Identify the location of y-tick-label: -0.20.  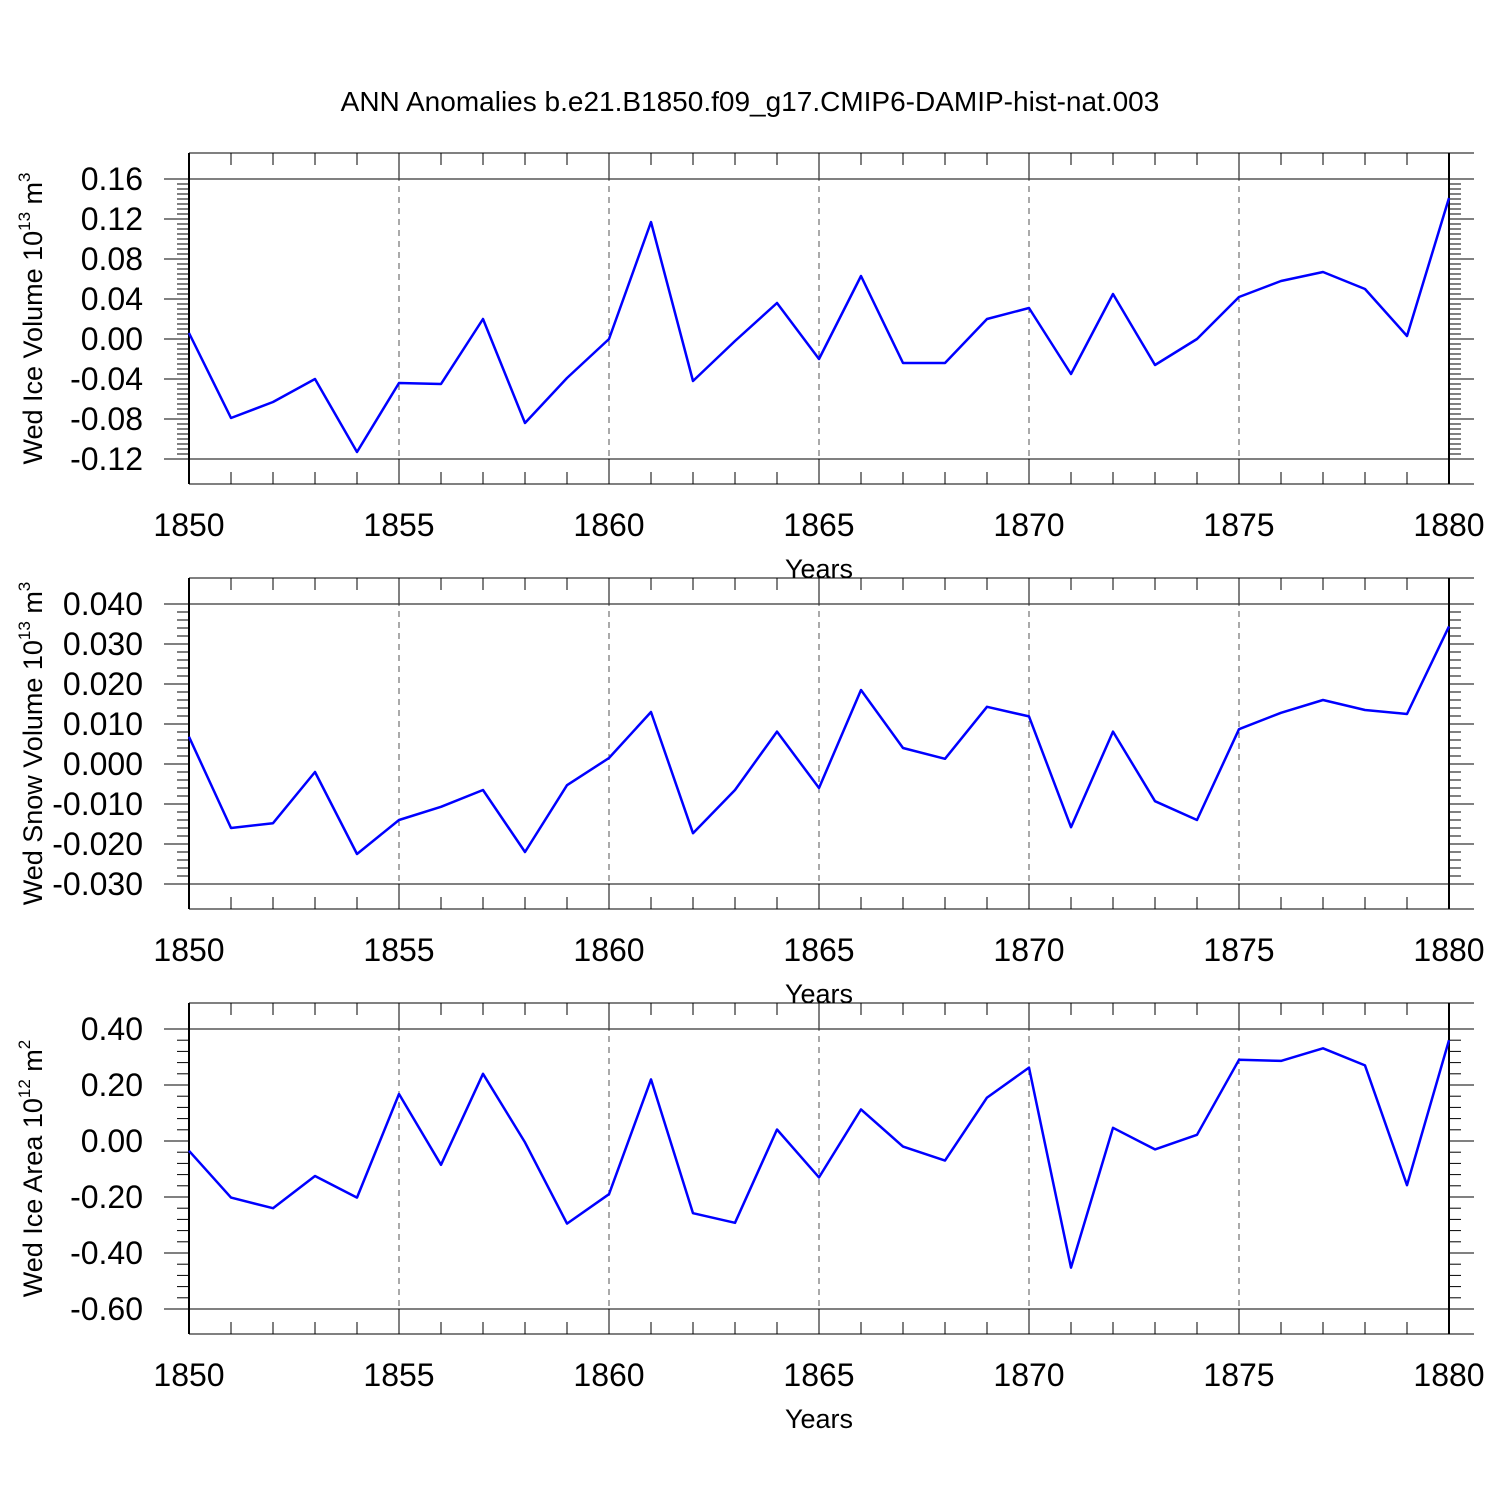
(106, 1197).